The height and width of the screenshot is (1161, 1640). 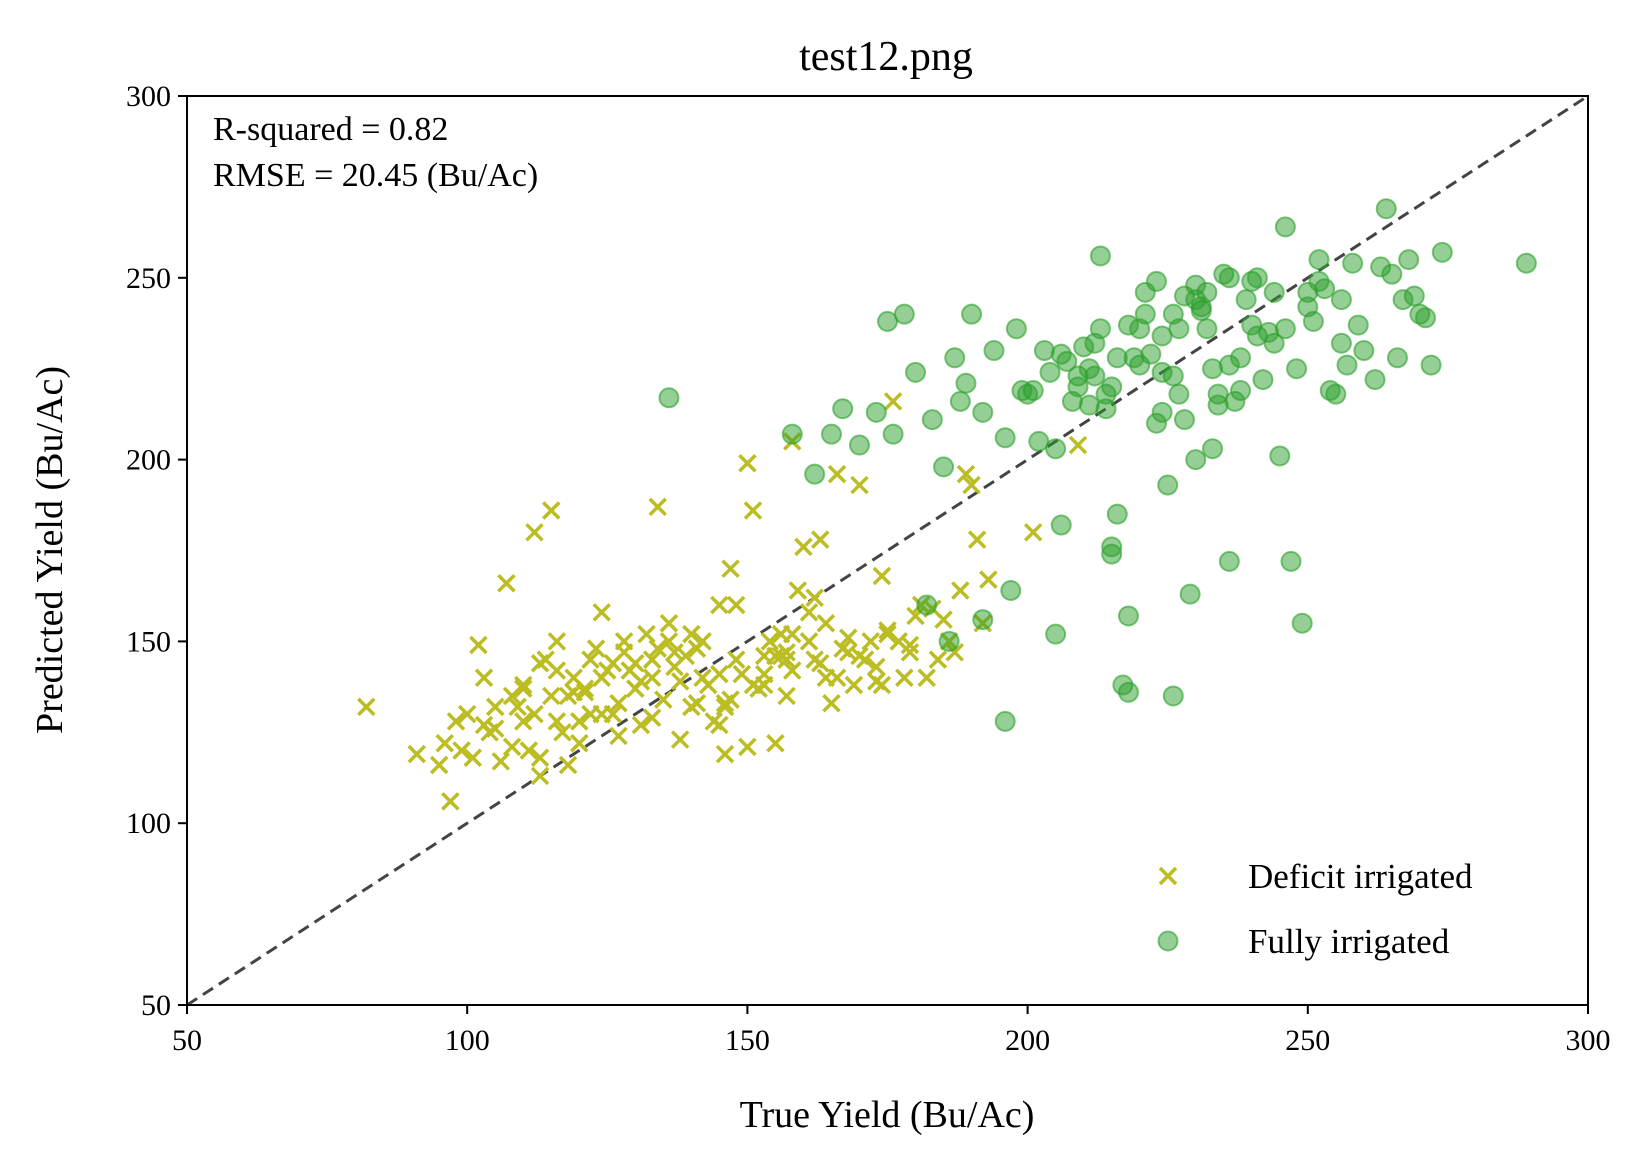 I want to click on legend-label-fully: Fully irrigated, so click(x=1349, y=941).